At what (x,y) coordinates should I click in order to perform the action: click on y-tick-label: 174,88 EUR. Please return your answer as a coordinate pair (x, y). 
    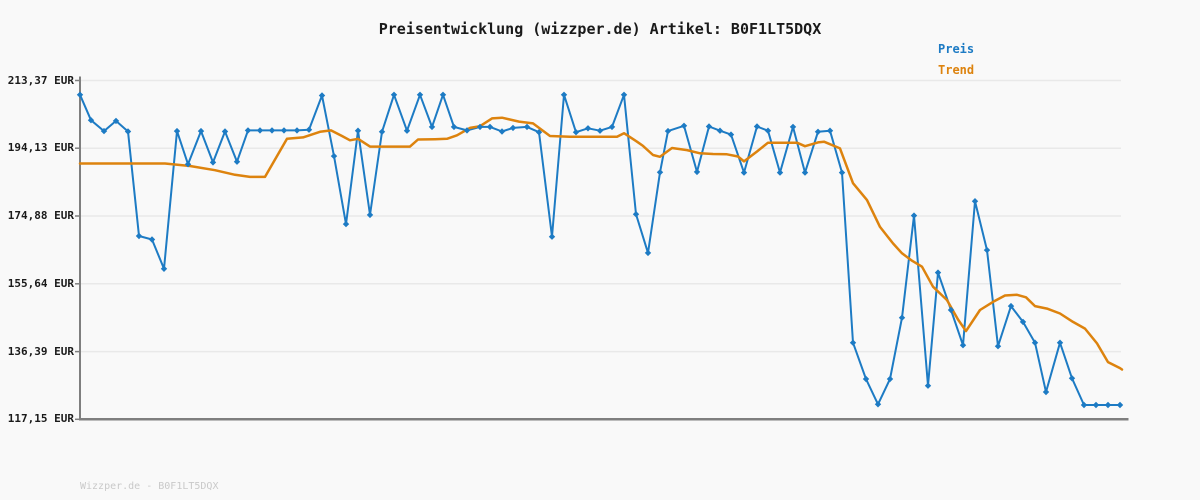
    Looking at the image, I should click on (40, 216).